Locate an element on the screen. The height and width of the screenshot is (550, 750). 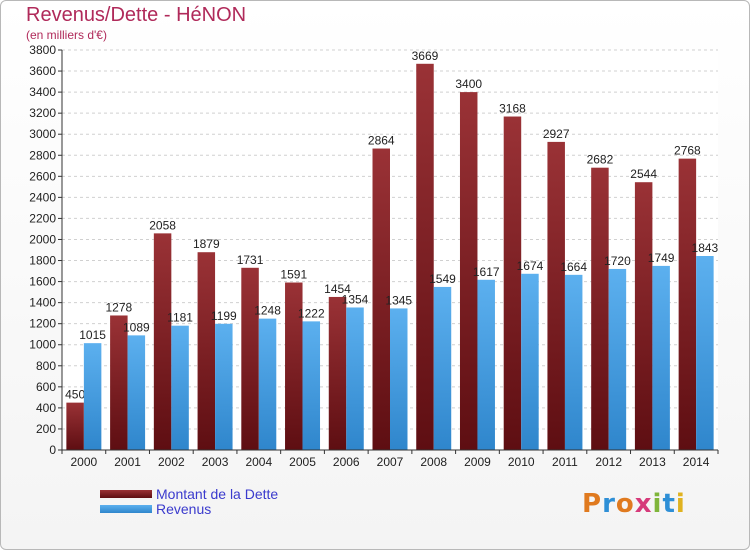
y-tick-label: 2600 is located at coordinates (42, 176).